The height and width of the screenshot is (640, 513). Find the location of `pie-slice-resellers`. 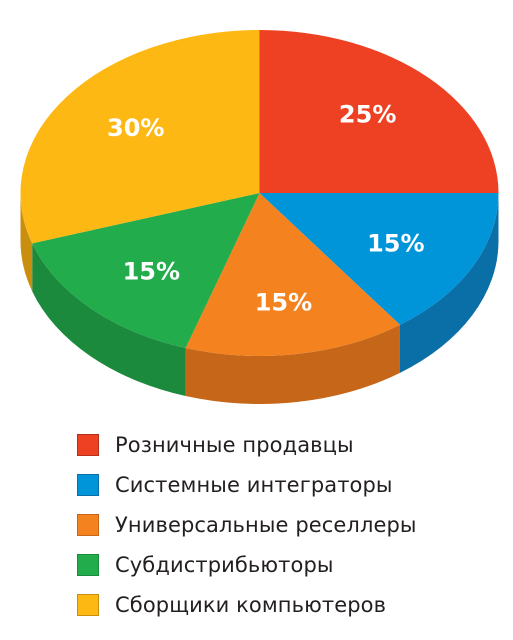

pie-slice-resellers is located at coordinates (292, 274).